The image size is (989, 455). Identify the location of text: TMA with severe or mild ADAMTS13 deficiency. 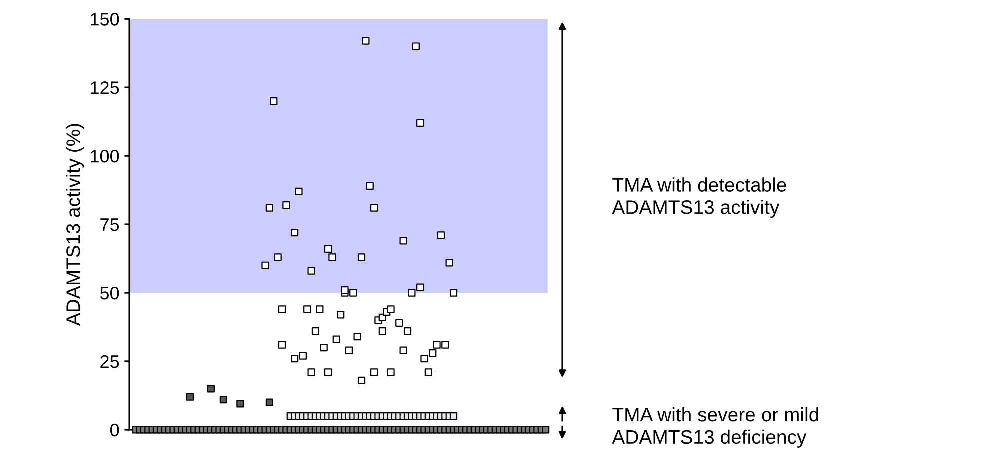
(715, 427).